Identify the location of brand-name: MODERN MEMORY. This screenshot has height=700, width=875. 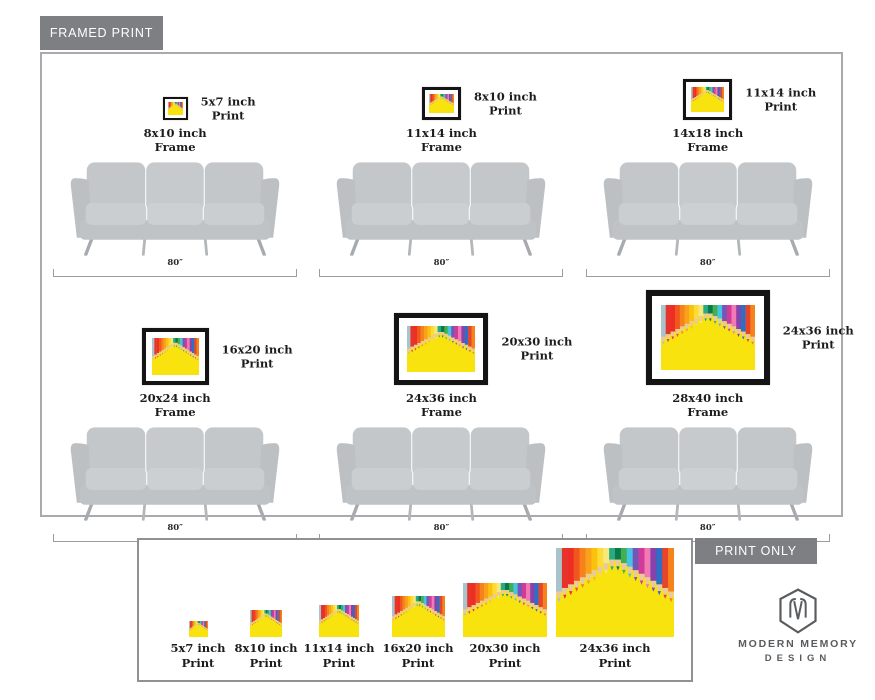
(798, 644).